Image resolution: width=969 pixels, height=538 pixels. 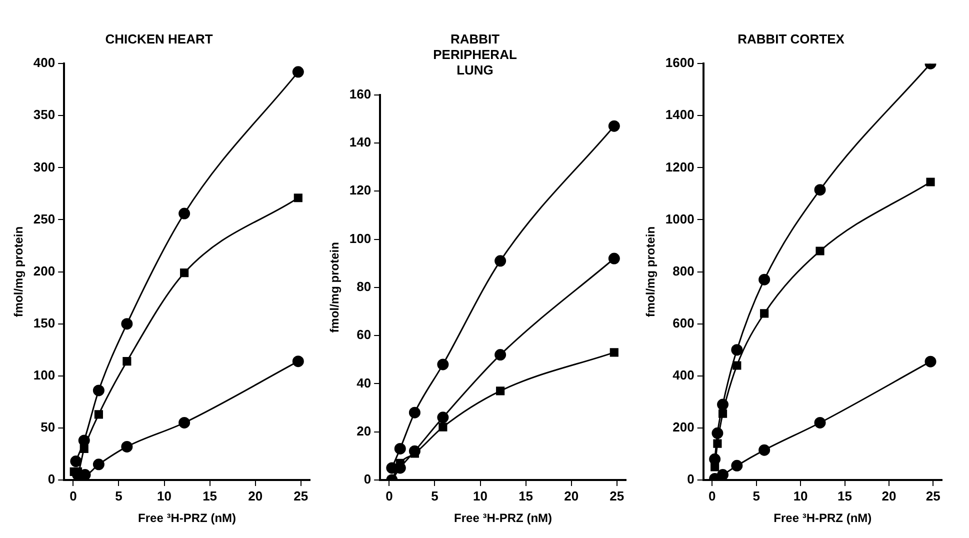 I want to click on chart-title: RABBIT CORTEX, so click(x=791, y=38).